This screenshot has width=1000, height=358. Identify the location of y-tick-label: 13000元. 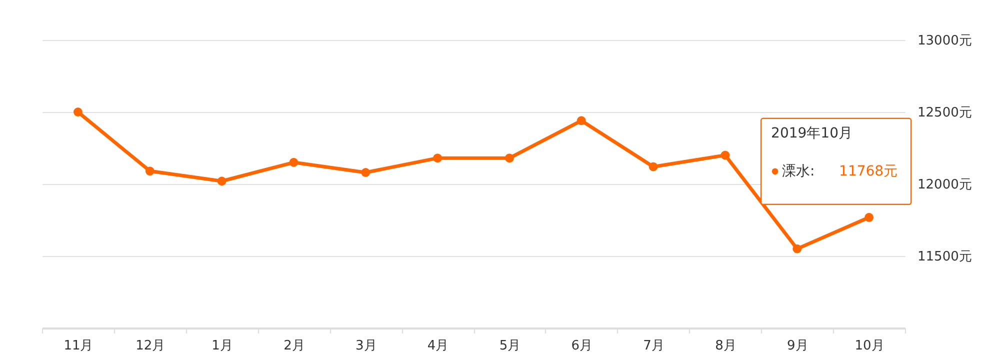
(945, 41).